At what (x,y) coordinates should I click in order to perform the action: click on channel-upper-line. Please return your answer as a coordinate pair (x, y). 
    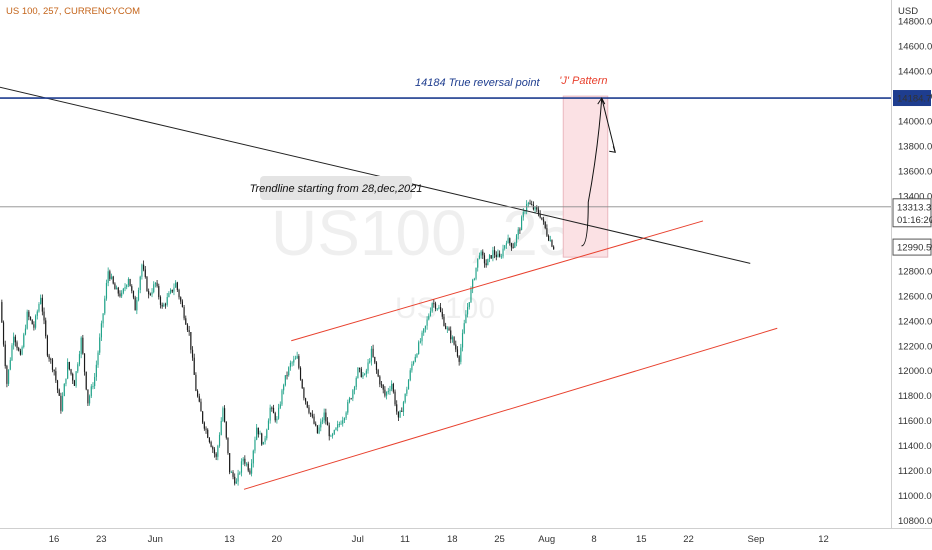
    Looking at the image, I should click on (497, 281).